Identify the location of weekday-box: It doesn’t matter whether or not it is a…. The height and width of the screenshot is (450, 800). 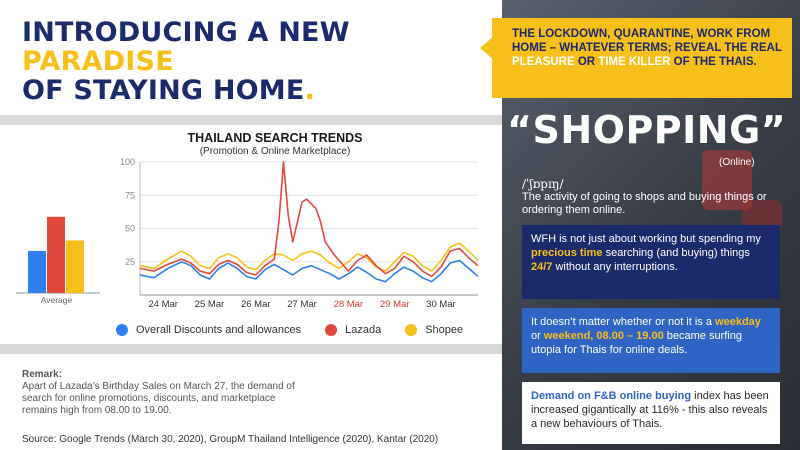
(651, 340).